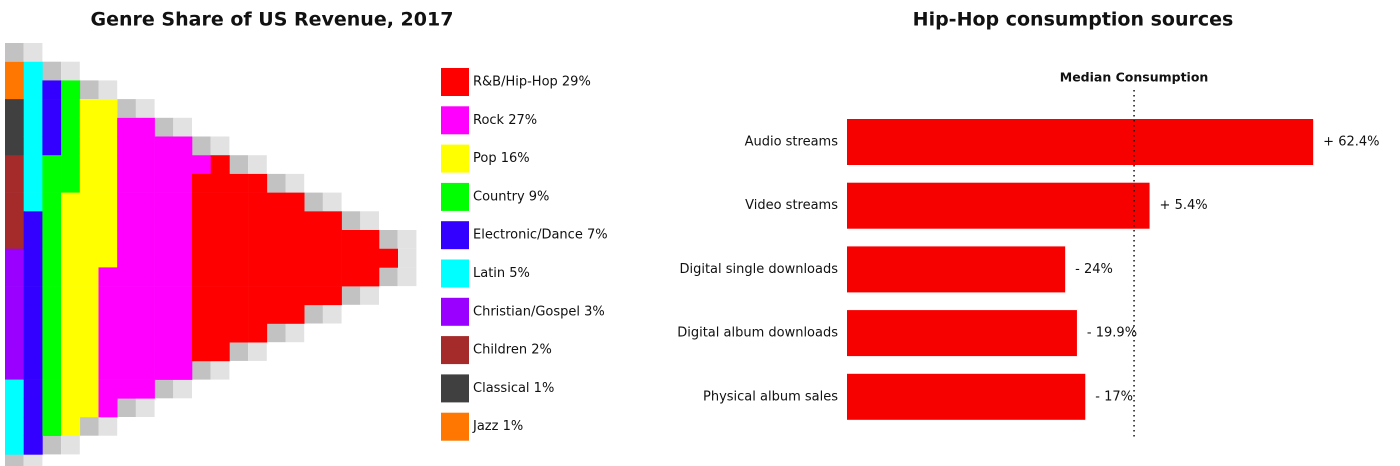  Describe the element at coordinates (791, 205) in the screenshot. I see `category-label: Video streams` at that location.